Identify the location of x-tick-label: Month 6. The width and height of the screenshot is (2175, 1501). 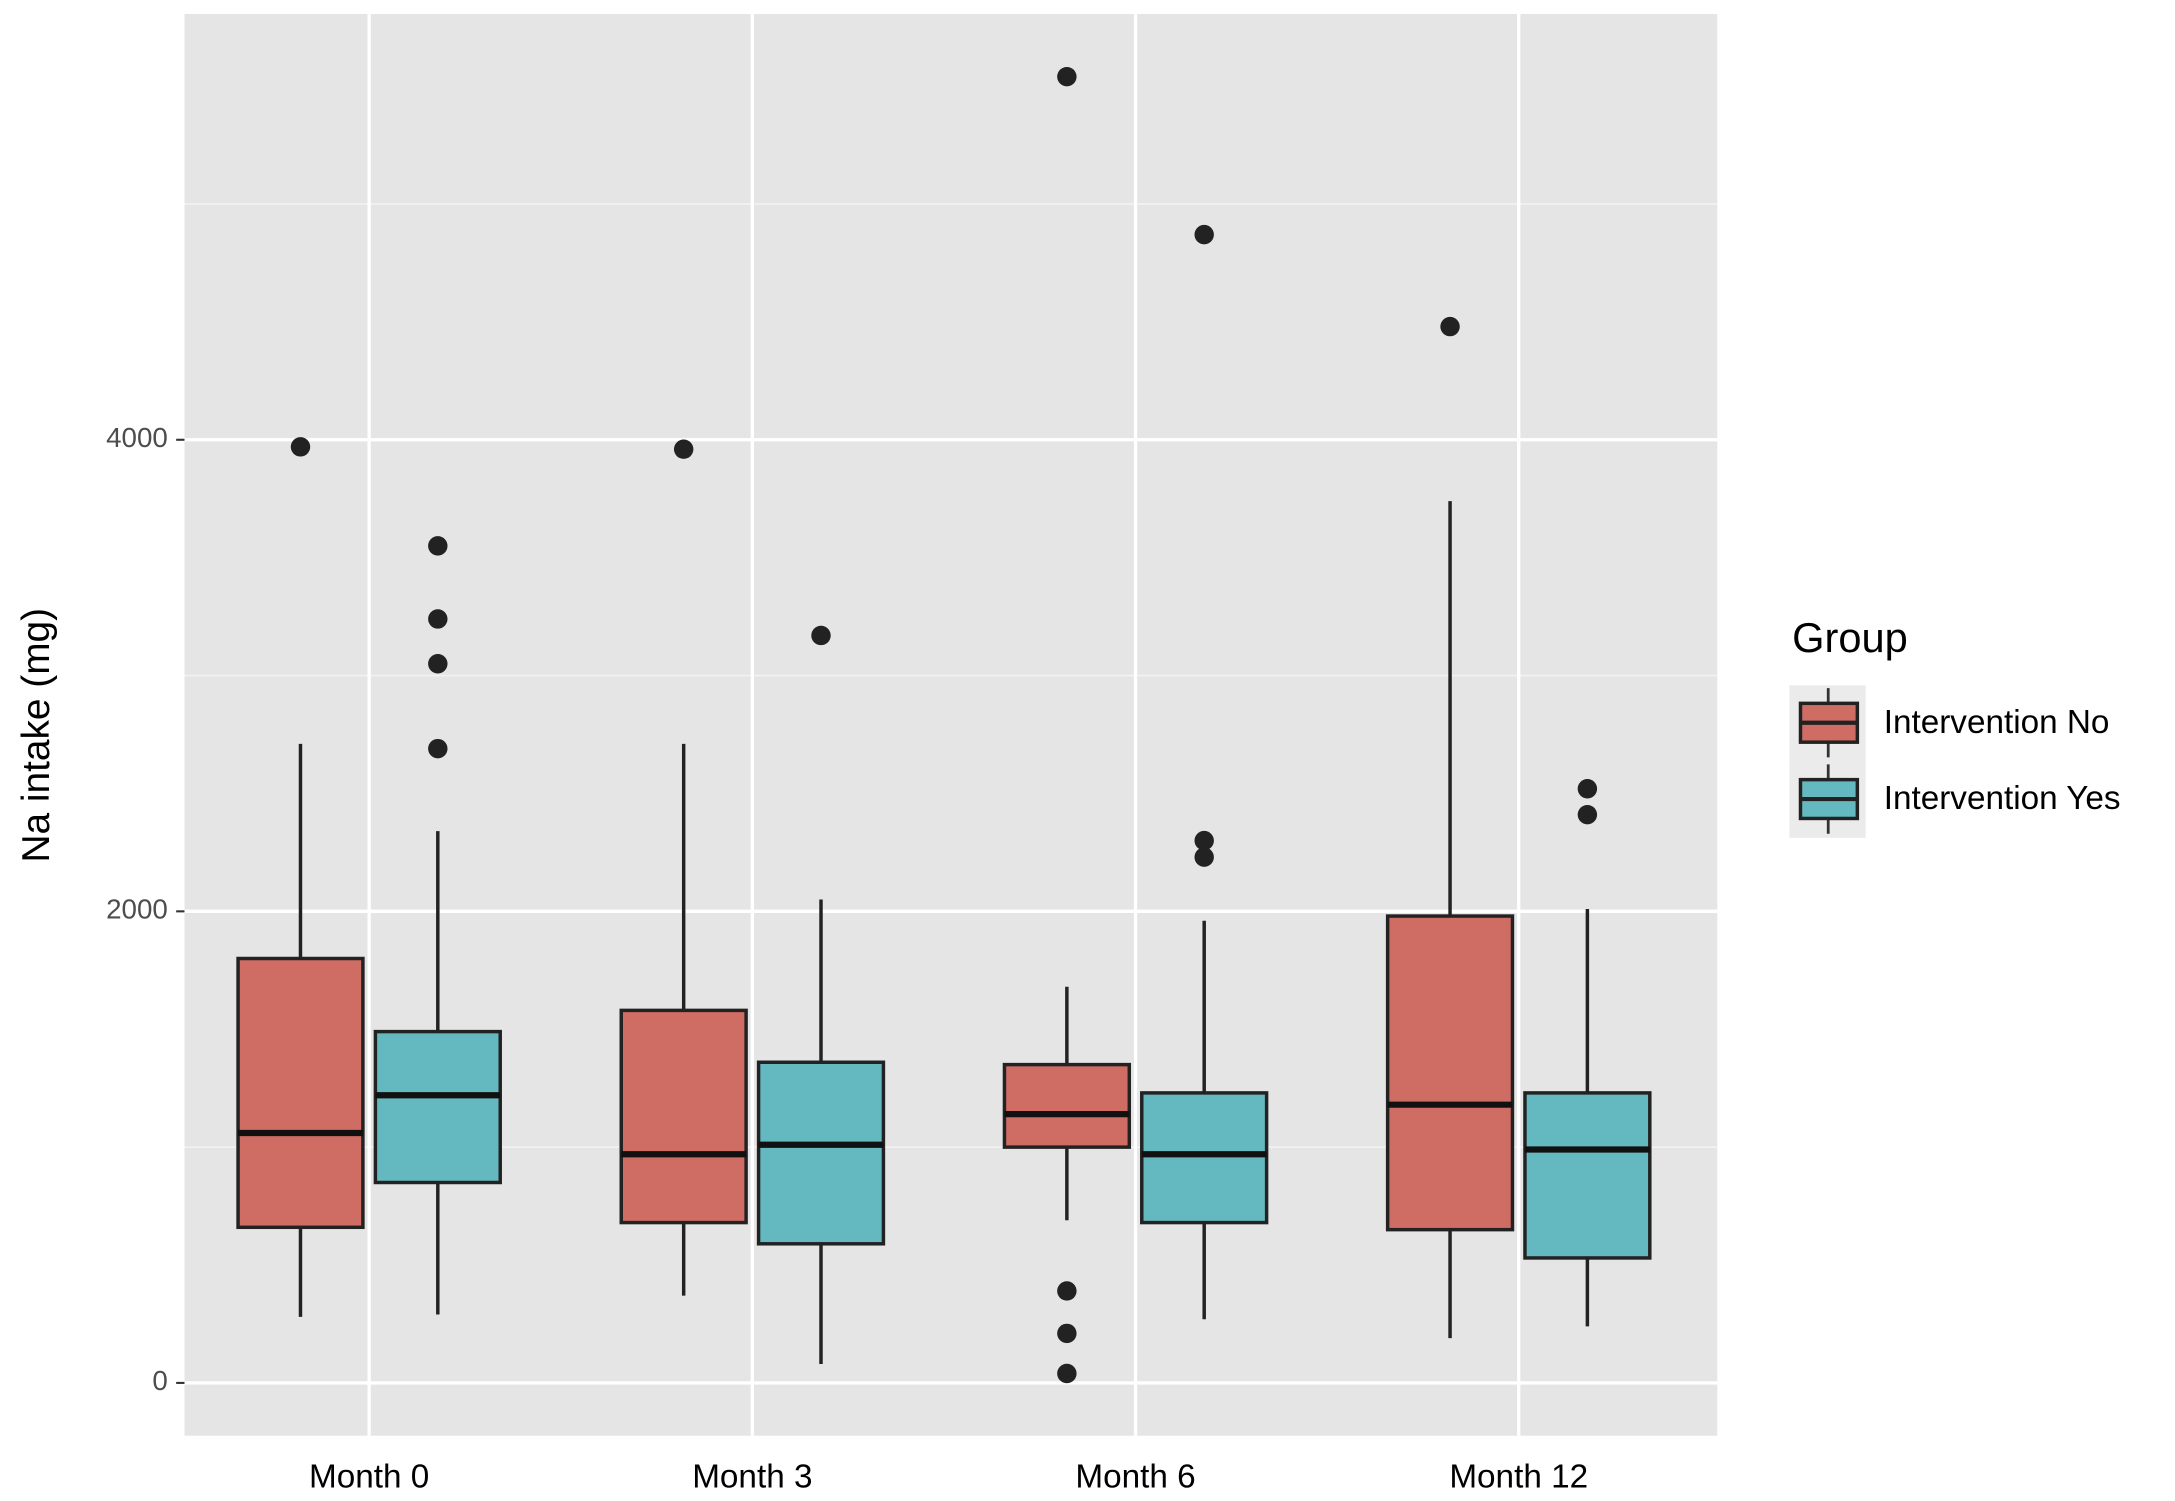
(1135, 1477).